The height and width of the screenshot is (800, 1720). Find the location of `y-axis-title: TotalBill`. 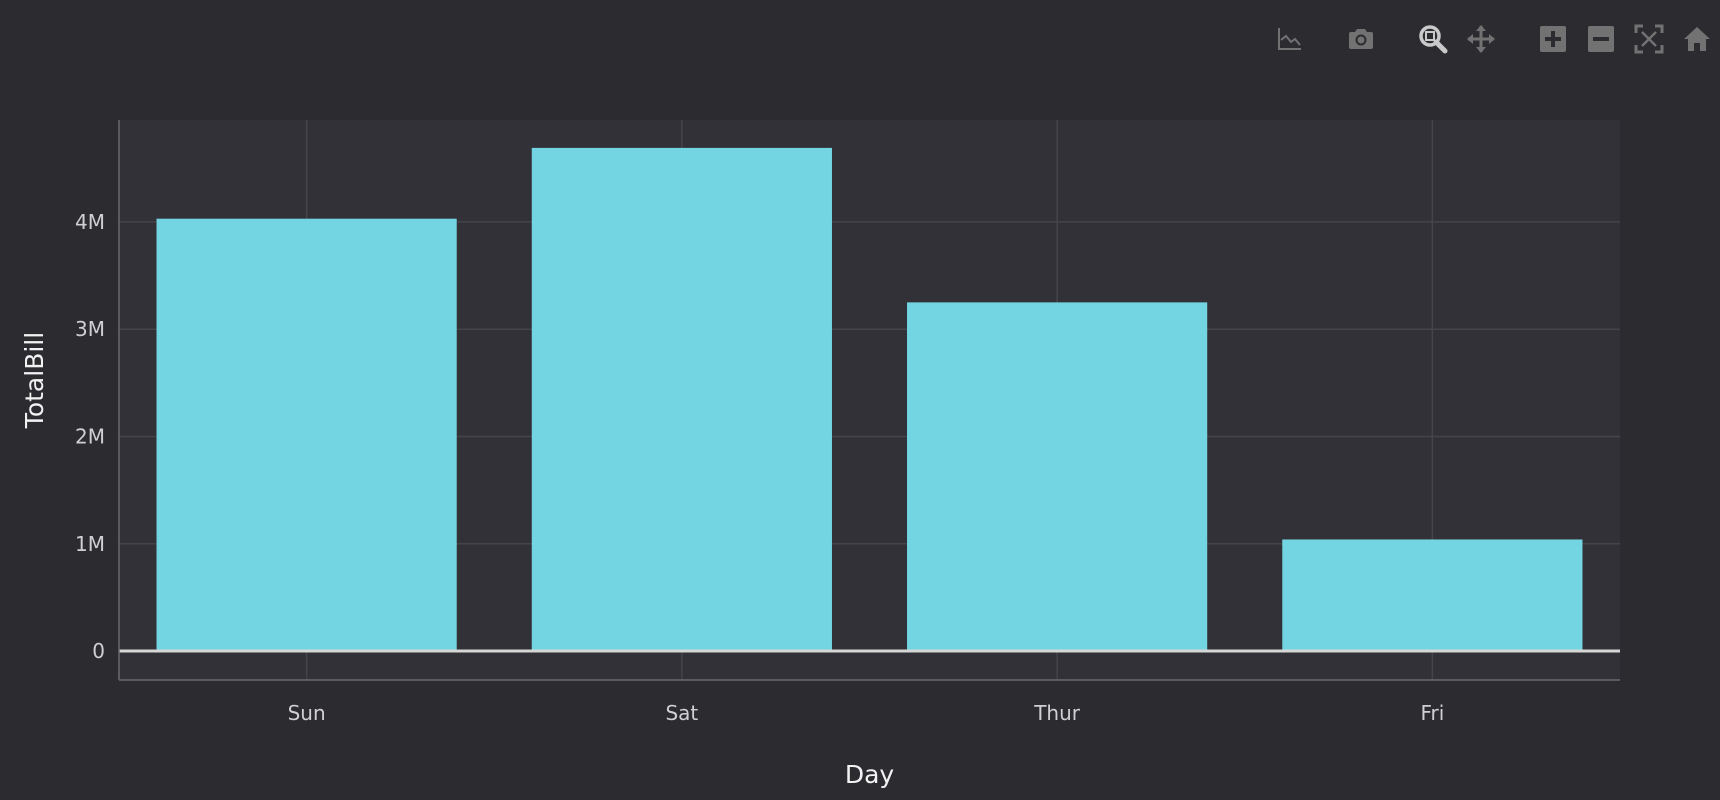

y-axis-title: TotalBill is located at coordinates (34, 380).